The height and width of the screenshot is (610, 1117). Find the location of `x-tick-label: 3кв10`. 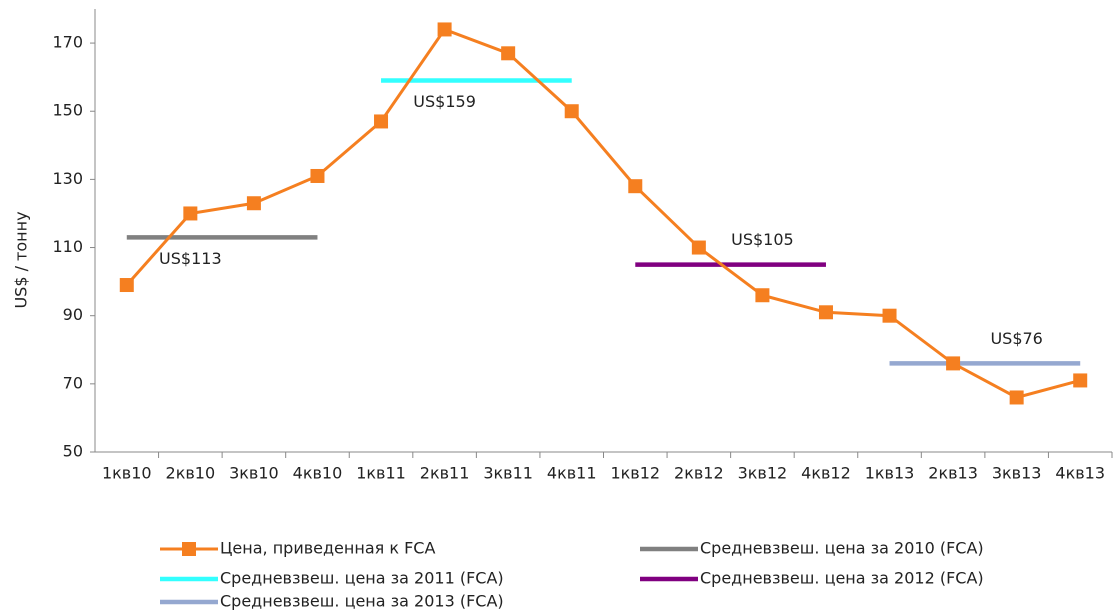

x-tick-label: 3кв10 is located at coordinates (254, 473).